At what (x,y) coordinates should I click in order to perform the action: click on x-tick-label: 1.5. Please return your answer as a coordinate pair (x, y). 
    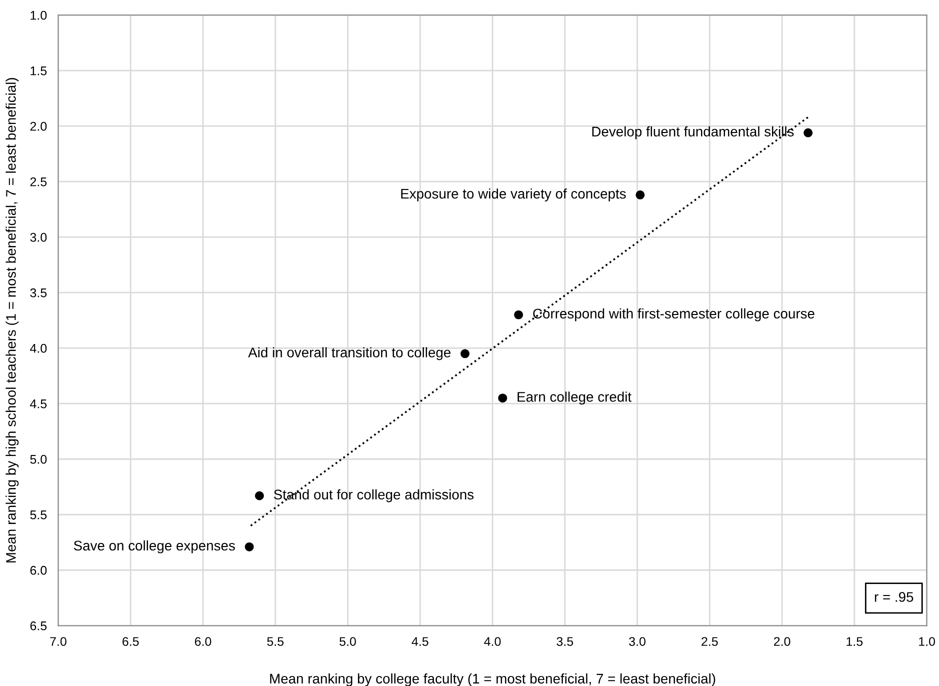
    Looking at the image, I should click on (854, 641).